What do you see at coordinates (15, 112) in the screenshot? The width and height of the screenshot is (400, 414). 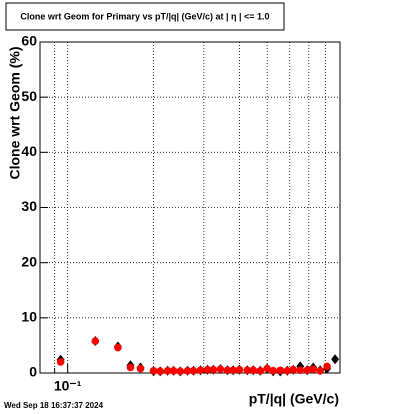 I see `y-axis-label: Clone wrt Geom (%)` at bounding box center [15, 112].